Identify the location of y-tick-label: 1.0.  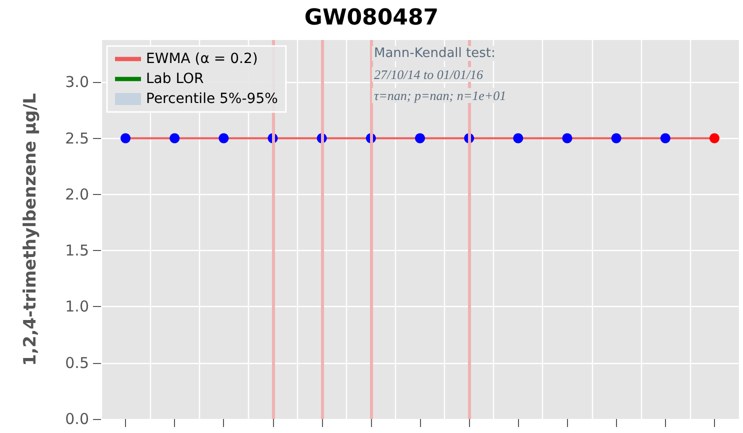
(77, 307).